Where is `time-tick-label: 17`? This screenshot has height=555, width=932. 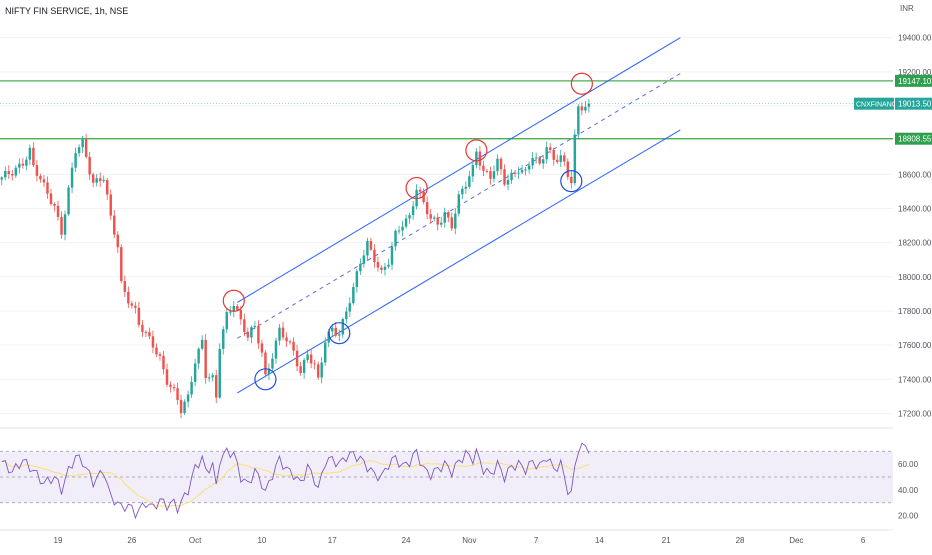 time-tick-label: 17 is located at coordinates (332, 540).